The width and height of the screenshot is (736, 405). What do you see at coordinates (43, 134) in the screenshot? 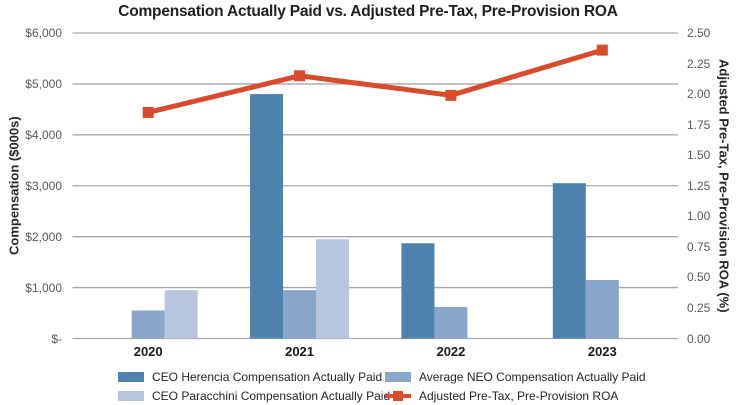
I see `left-axis-tick: $4,000` at bounding box center [43, 134].